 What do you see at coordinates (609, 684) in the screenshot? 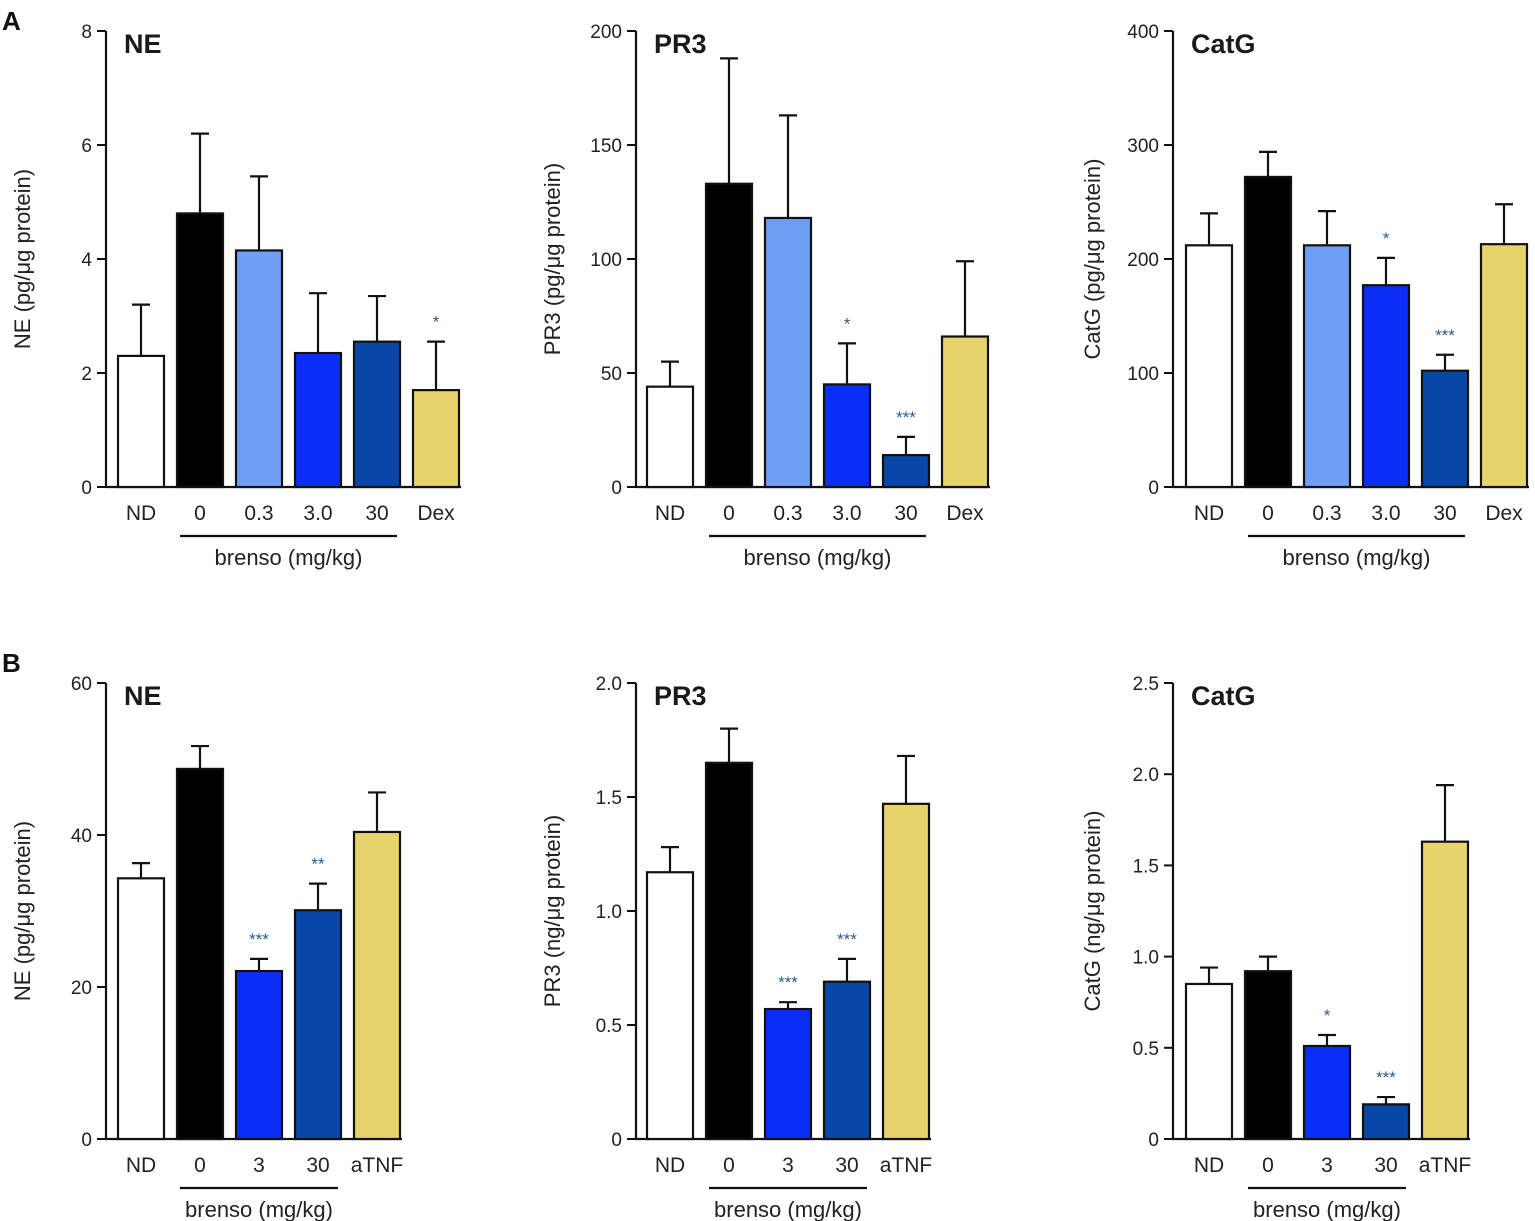
I see `y-tick-label: 2.0` at bounding box center [609, 684].